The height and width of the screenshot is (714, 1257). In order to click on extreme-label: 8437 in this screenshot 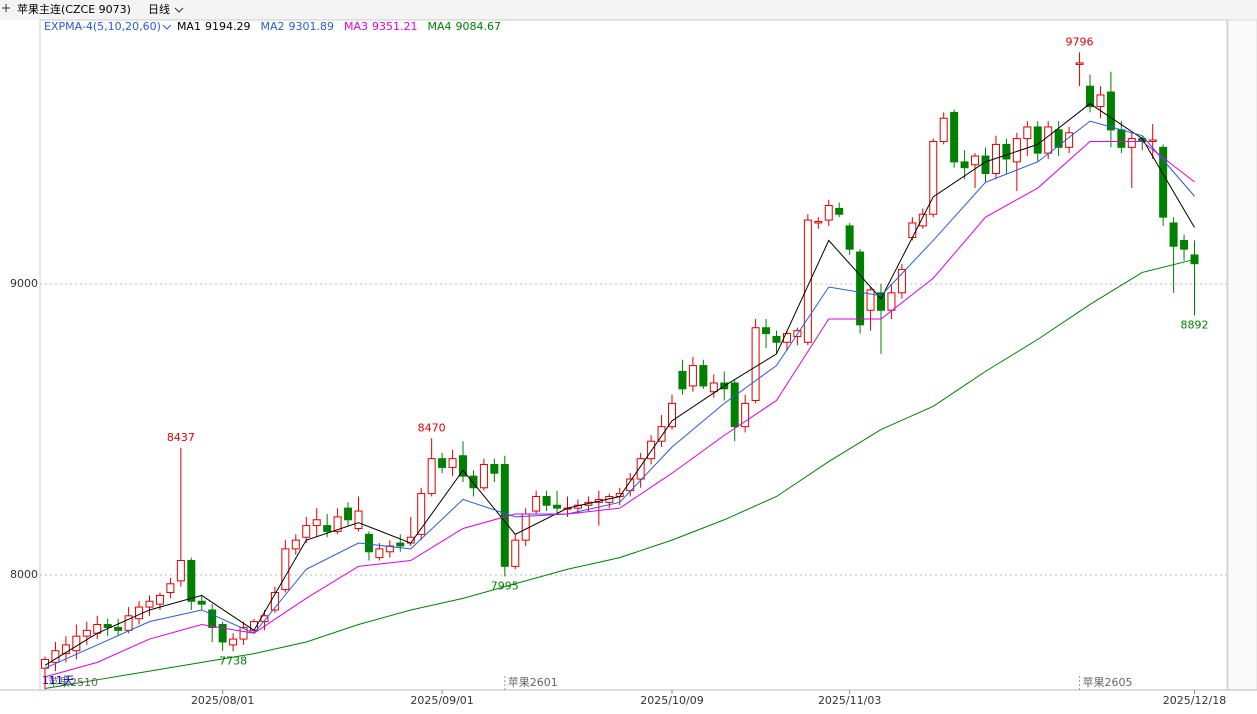, I will do `click(181, 437)`.